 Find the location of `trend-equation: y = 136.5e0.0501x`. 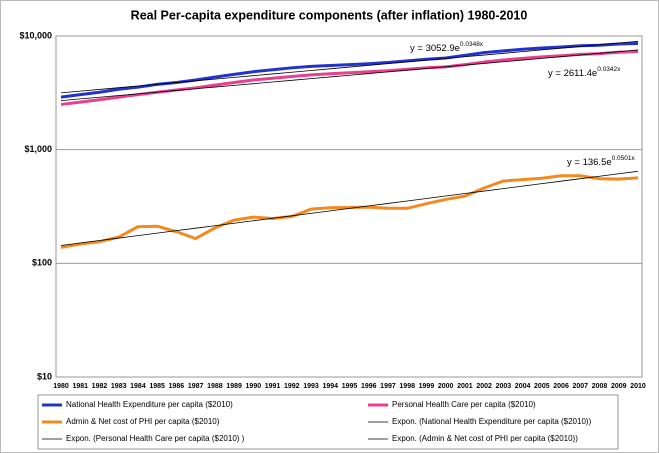

trend-equation: y = 136.5e0.0501x is located at coordinates (601, 161).